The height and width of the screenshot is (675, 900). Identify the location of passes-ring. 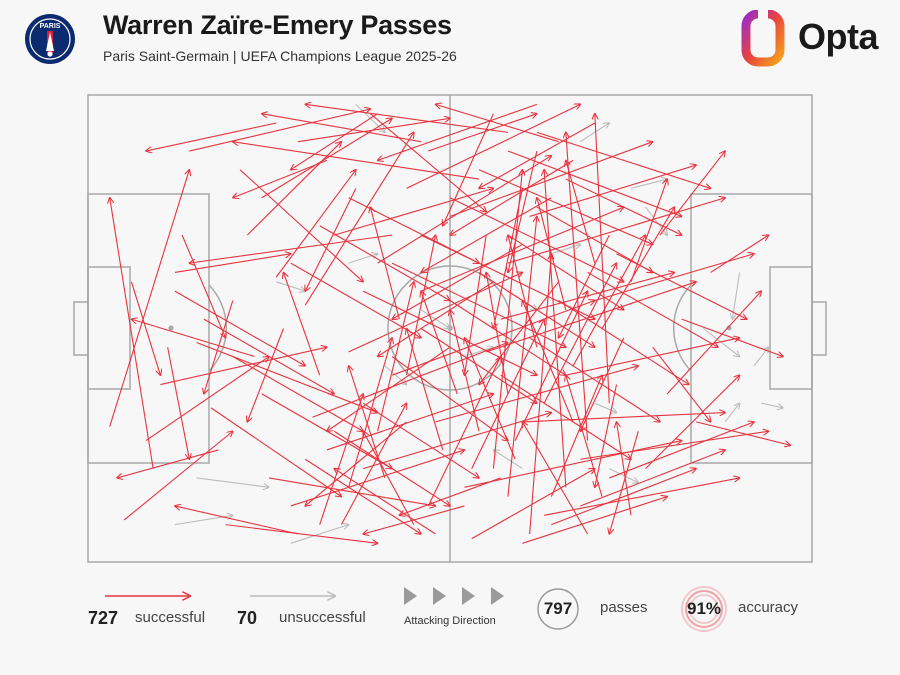
(558, 609).